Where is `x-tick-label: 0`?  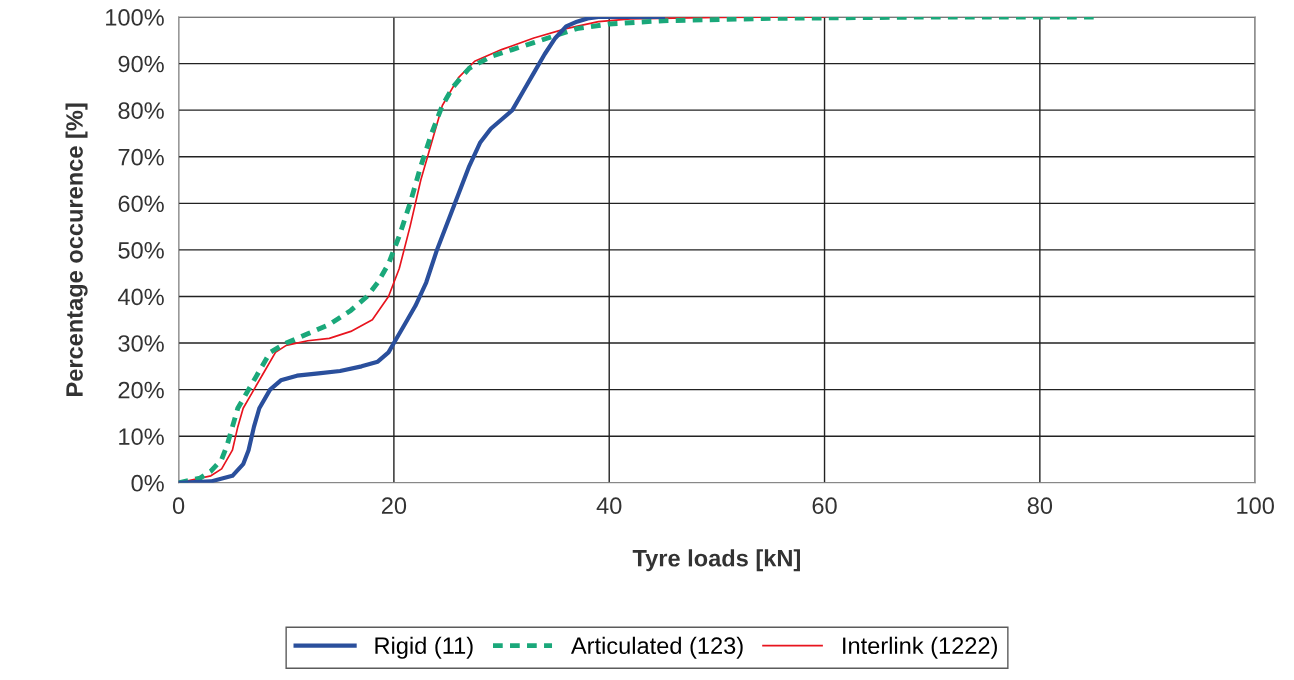
x-tick-label: 0 is located at coordinates (178, 506).